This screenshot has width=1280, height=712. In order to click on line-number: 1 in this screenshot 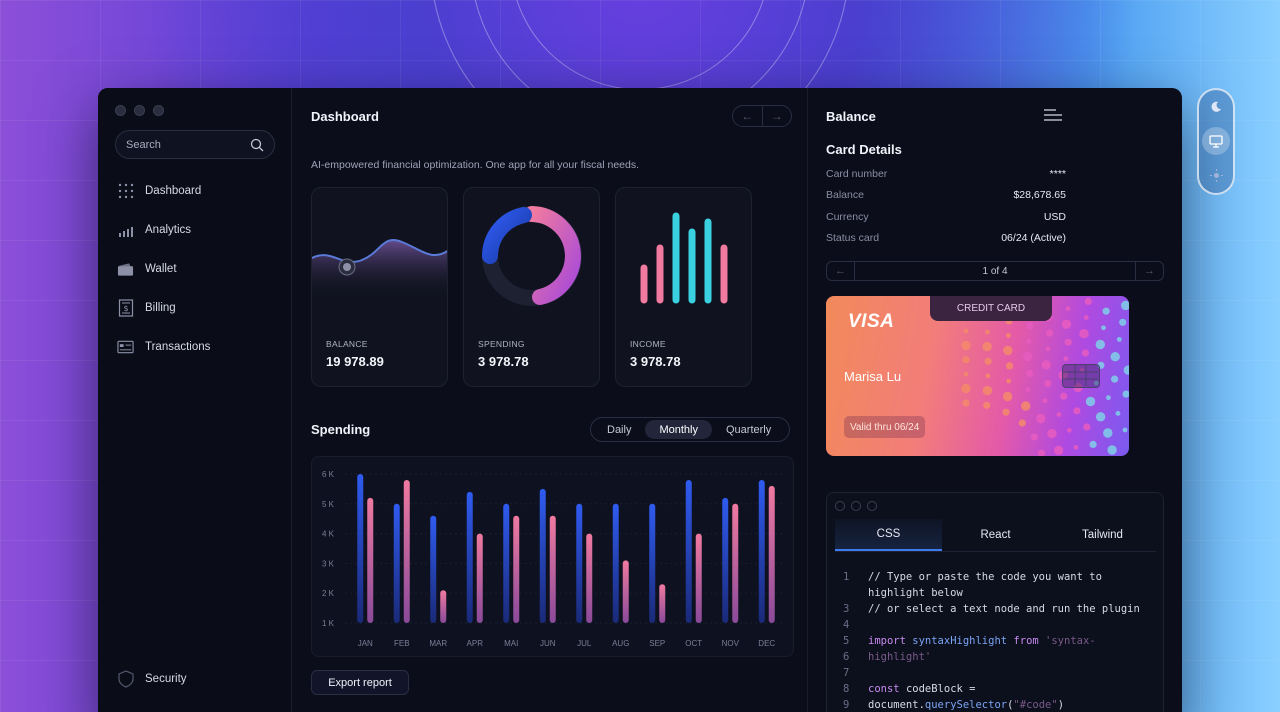, I will do `click(846, 577)`.